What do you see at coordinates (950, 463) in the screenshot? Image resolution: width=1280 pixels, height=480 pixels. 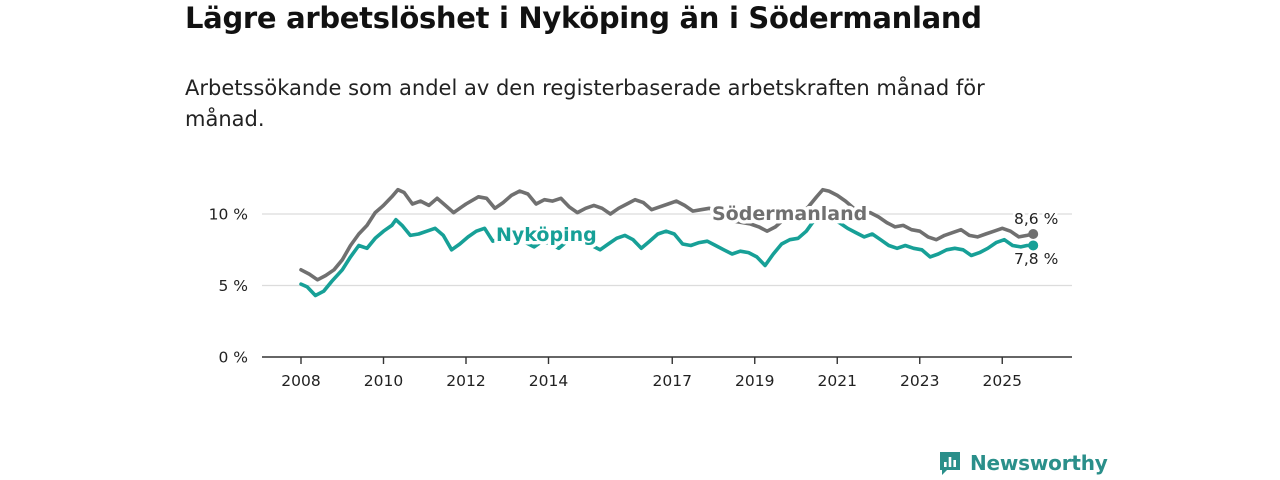 I see `newsworthy-icon` at bounding box center [950, 463].